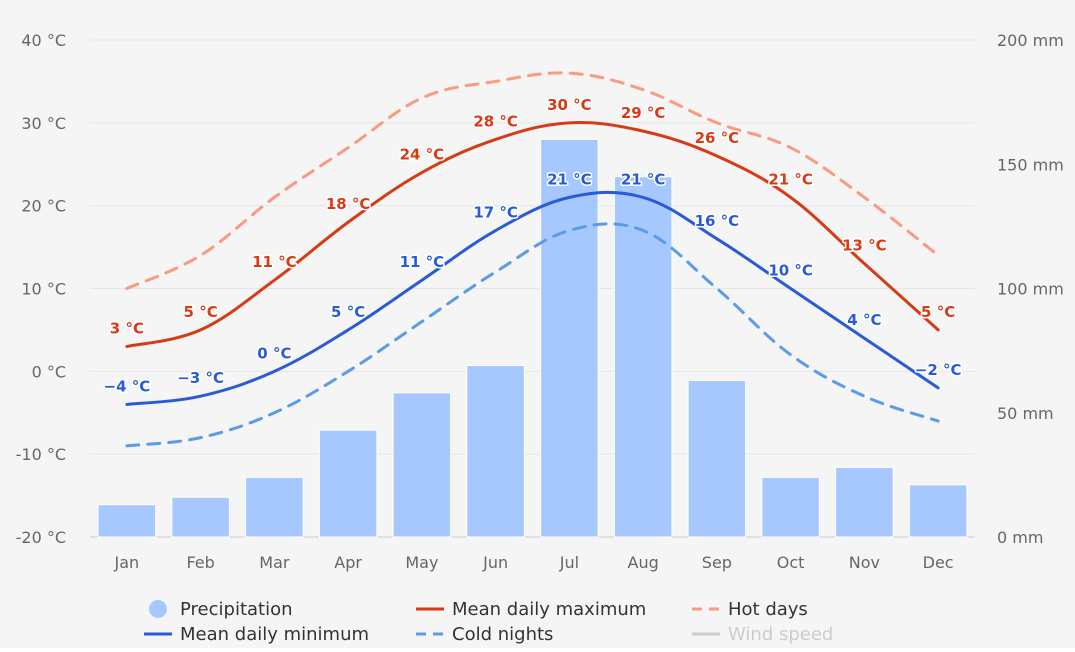 The width and height of the screenshot is (1075, 652). What do you see at coordinates (422, 155) in the screenshot?
I see `mean-daily-maximum-data-label: 24 °C` at bounding box center [422, 155].